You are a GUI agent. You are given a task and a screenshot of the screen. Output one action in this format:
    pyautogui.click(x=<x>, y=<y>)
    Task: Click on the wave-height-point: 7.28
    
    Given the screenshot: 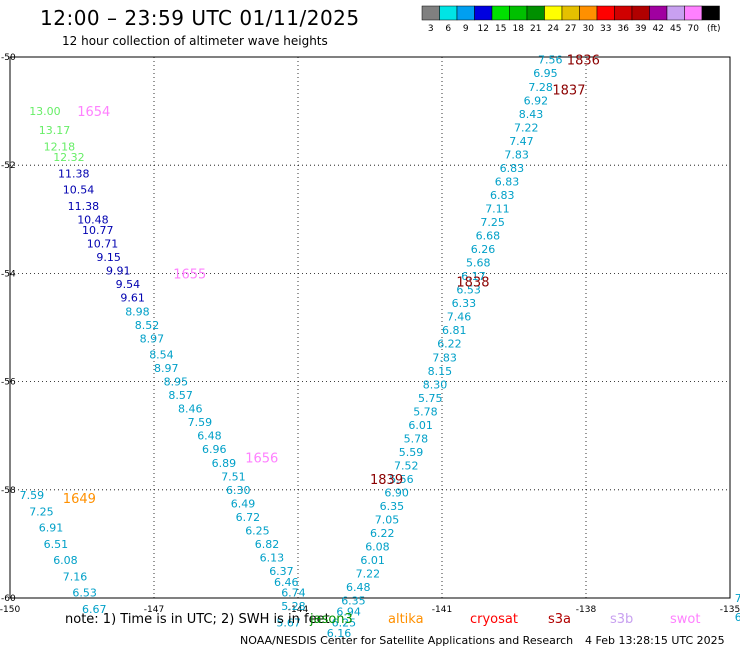 What is the action you would take?
    pyautogui.click(x=540, y=87)
    